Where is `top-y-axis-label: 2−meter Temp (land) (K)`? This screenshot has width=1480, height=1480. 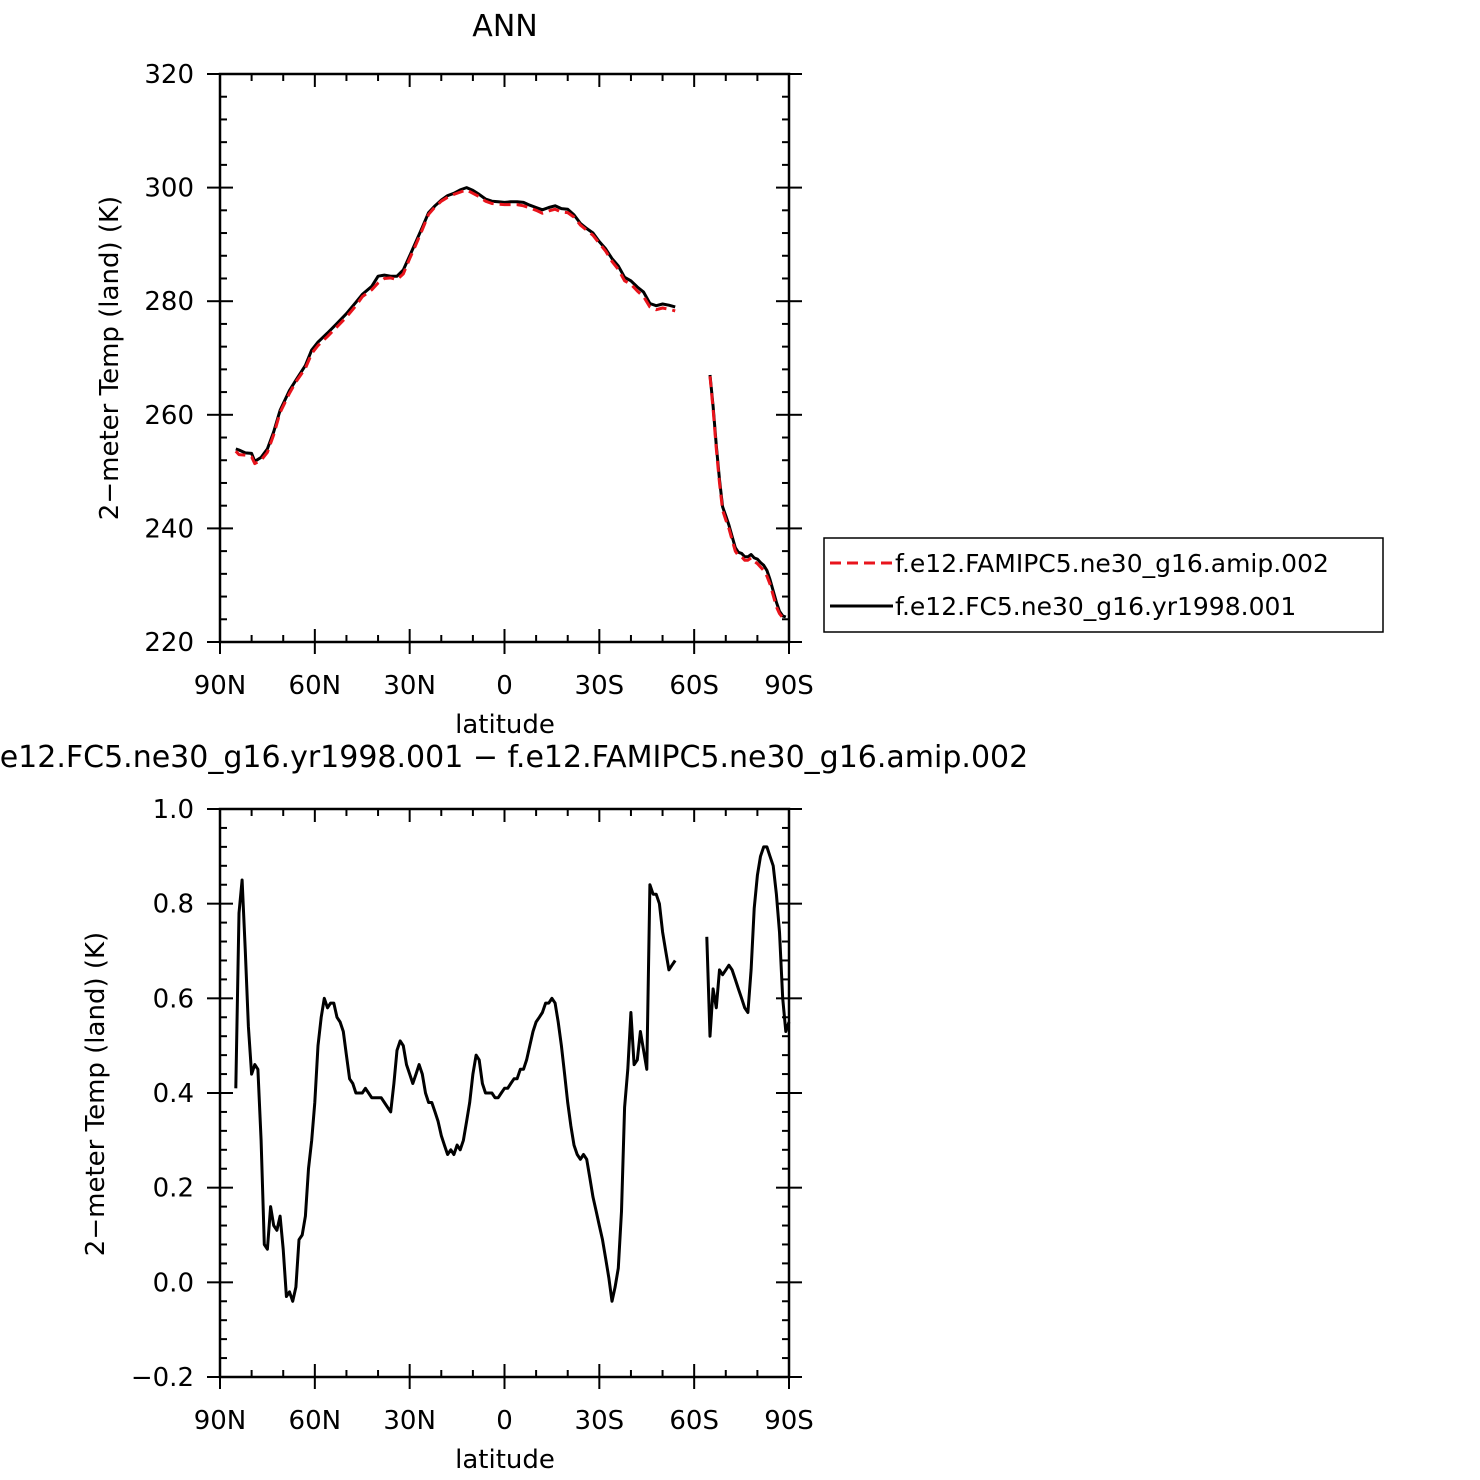
top-y-axis-label: 2−meter Temp (land) (K) is located at coordinates (110, 358).